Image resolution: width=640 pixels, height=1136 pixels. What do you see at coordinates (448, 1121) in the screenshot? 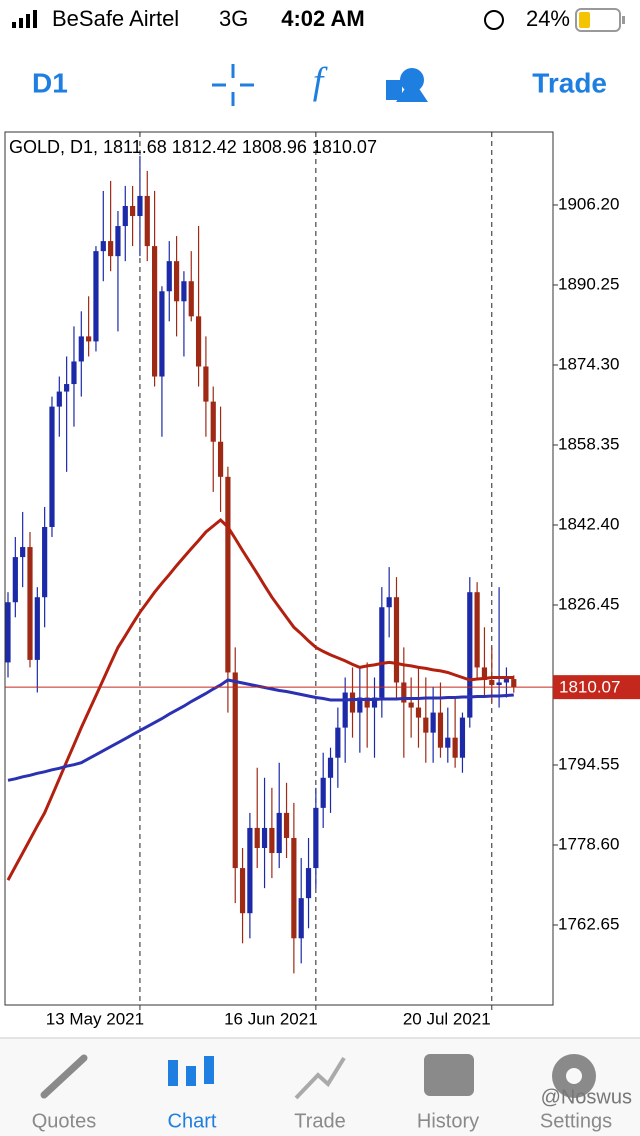
I see `tab-label: History` at bounding box center [448, 1121].